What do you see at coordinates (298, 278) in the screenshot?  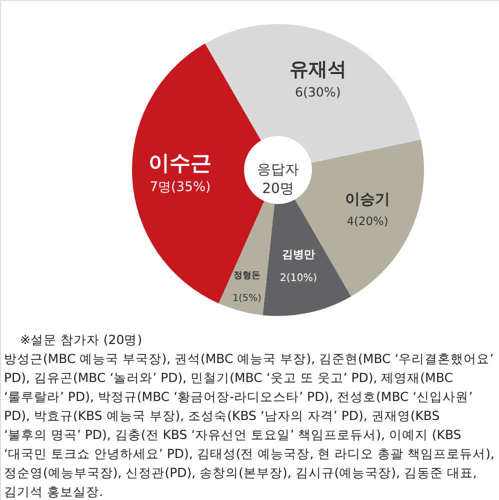 I see `data-label: 2(10%)` at bounding box center [298, 278].